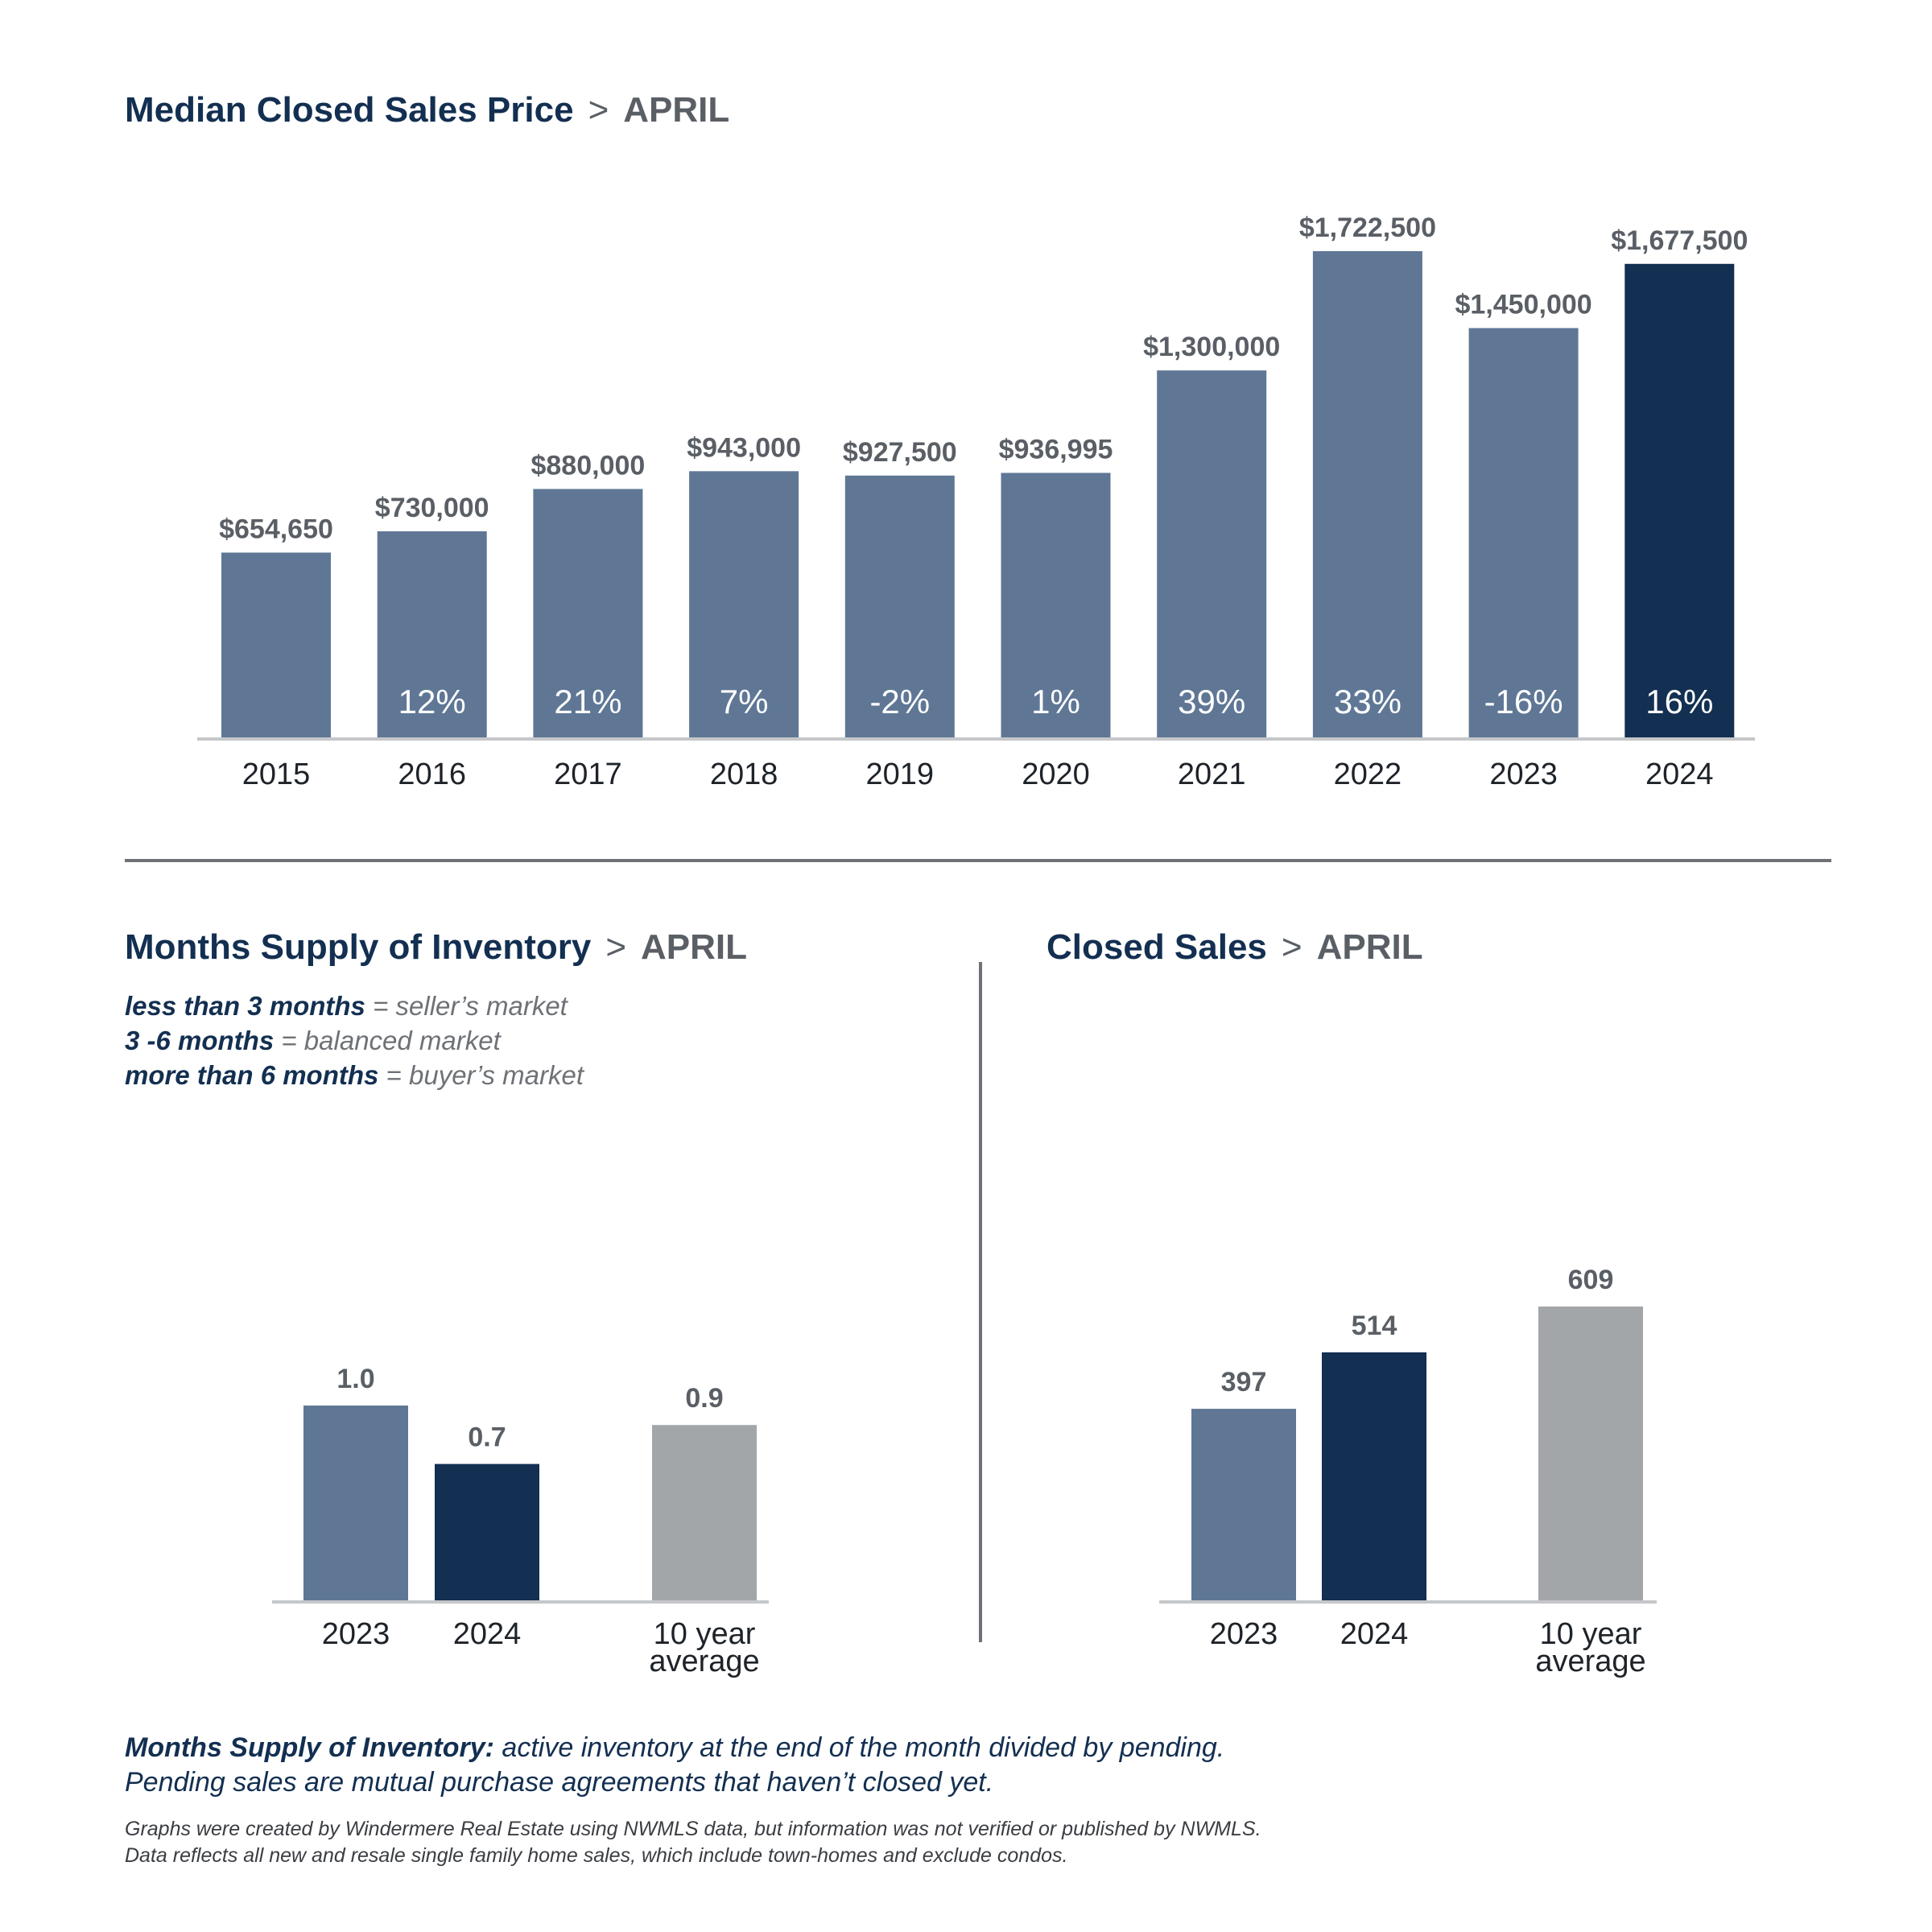  Describe the element at coordinates (1680, 240) in the screenshot. I see `median-value-label: $1,677,500` at that location.